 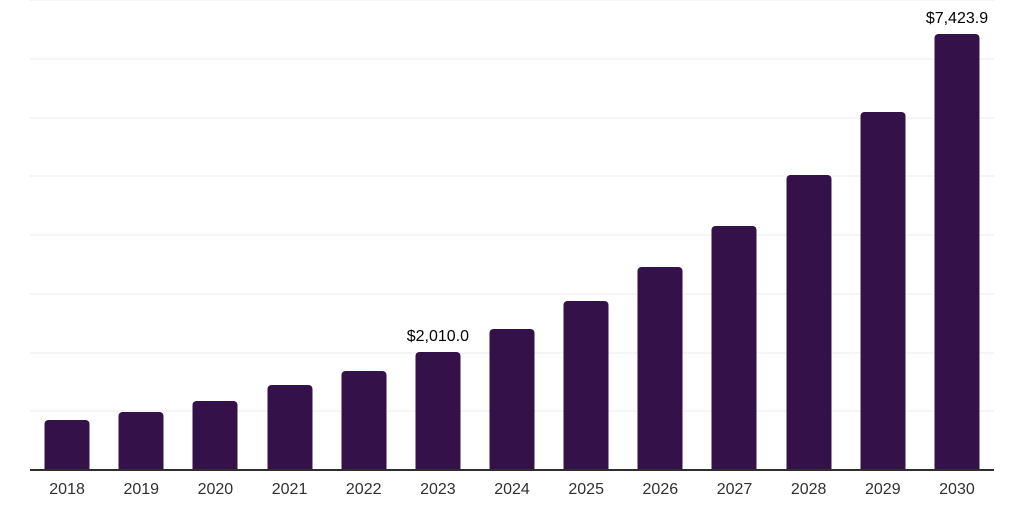 I want to click on bar-2026, so click(x=660, y=368).